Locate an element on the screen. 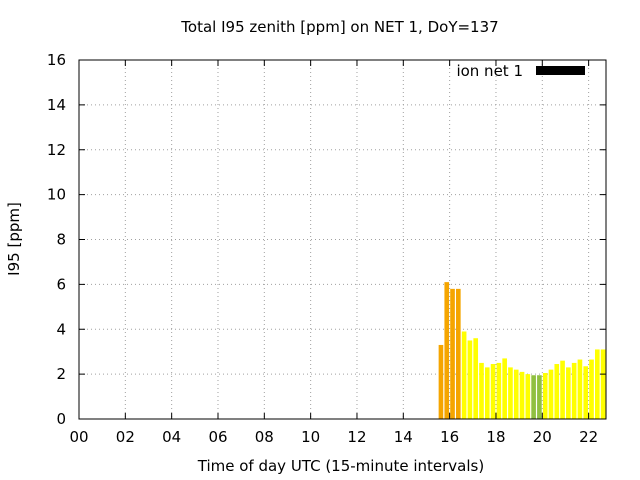  y-tick-label: 4 is located at coordinates (61, 329).